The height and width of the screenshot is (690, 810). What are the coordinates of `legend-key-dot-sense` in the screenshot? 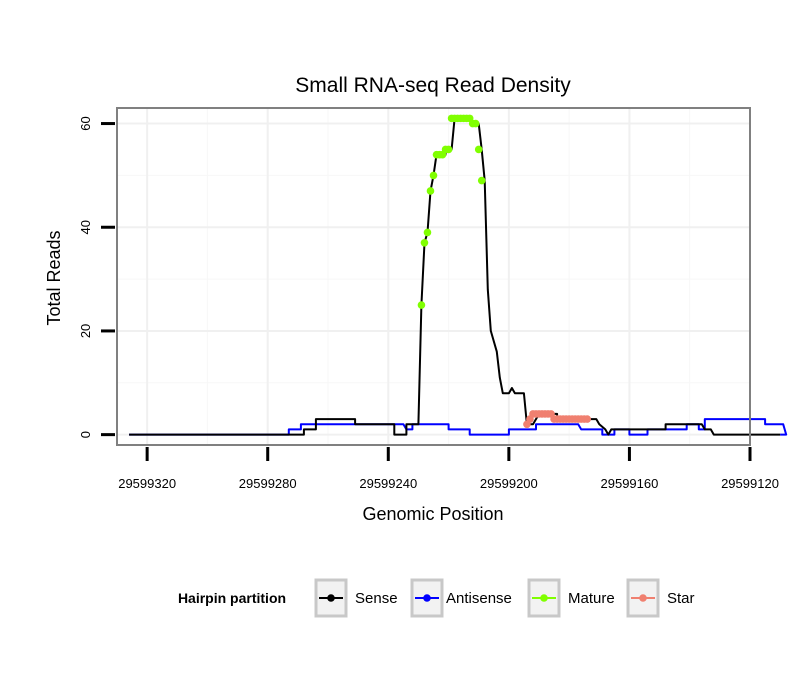 It's located at (331, 598).